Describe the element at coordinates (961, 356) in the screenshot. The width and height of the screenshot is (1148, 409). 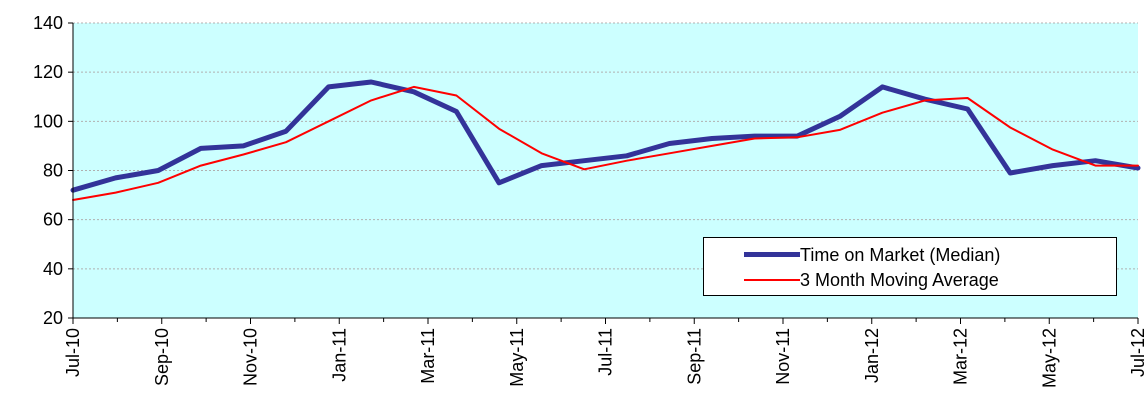
I see `x-tick-label: Mar-12` at that location.